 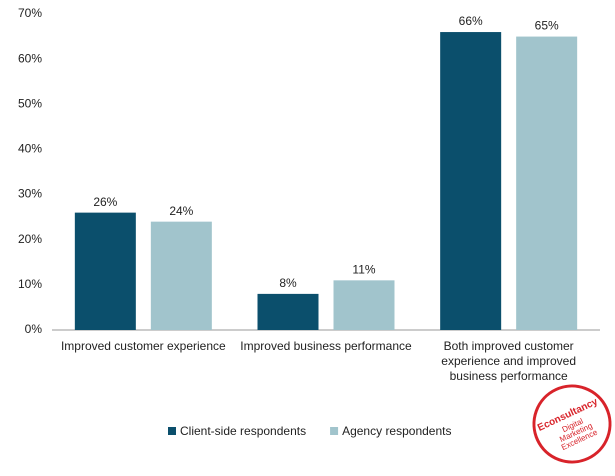 What do you see at coordinates (30, 58) in the screenshot?
I see `y-tick-label: 60%` at bounding box center [30, 58].